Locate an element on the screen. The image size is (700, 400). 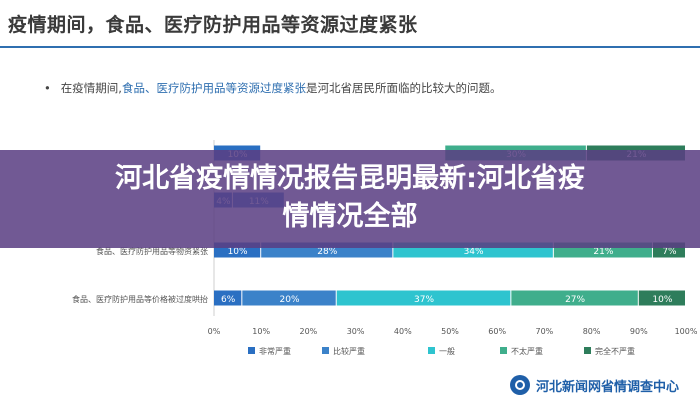
x-tick-label: 30% is located at coordinates (356, 331).